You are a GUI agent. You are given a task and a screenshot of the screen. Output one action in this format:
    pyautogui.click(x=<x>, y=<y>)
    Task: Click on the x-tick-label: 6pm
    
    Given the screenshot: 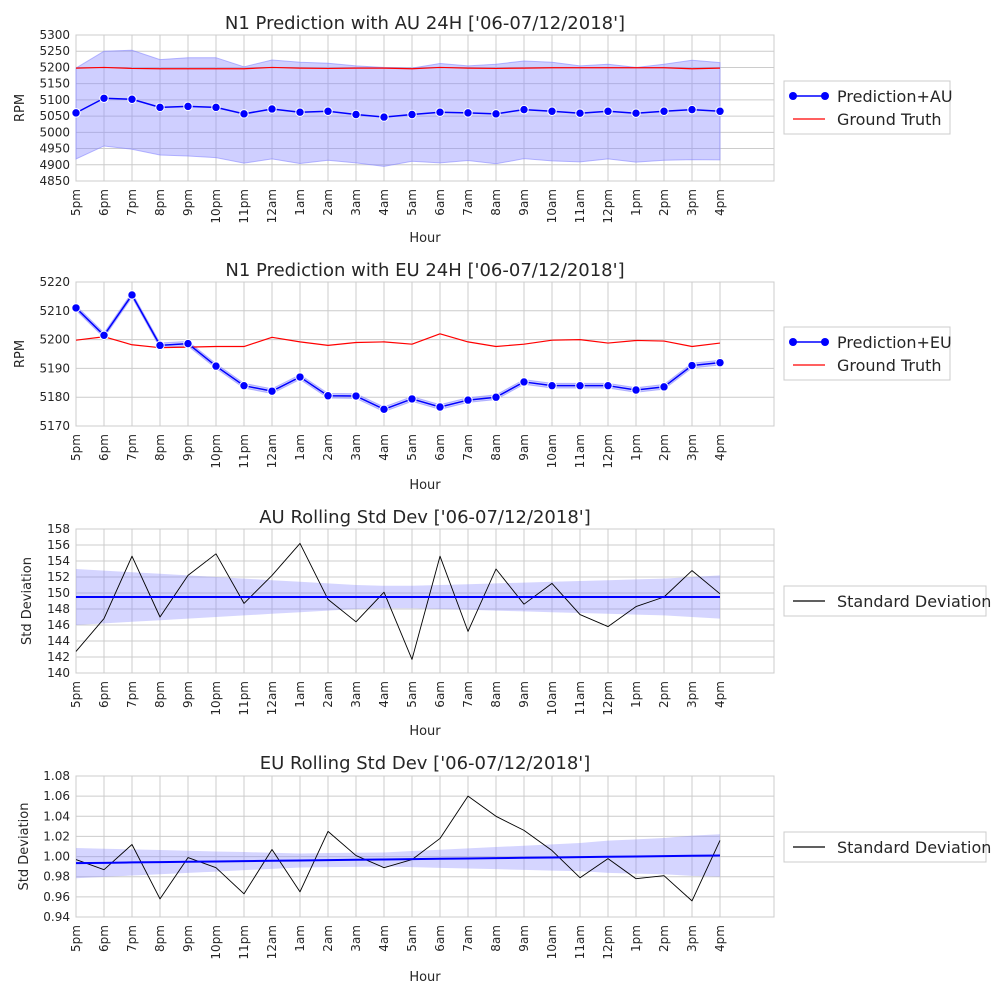 What is the action you would take?
    pyautogui.click(x=104, y=447)
    